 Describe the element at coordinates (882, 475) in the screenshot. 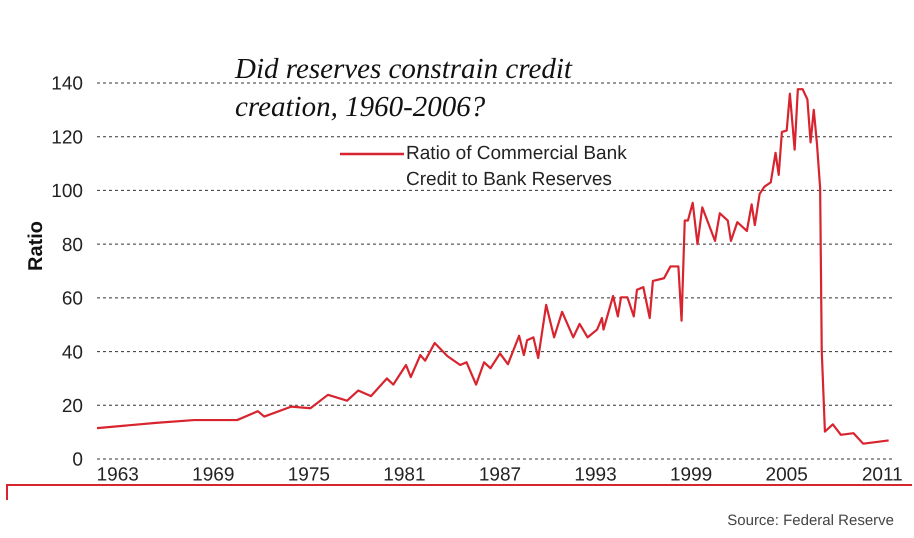

I see `x-tick-label: 2011` at that location.